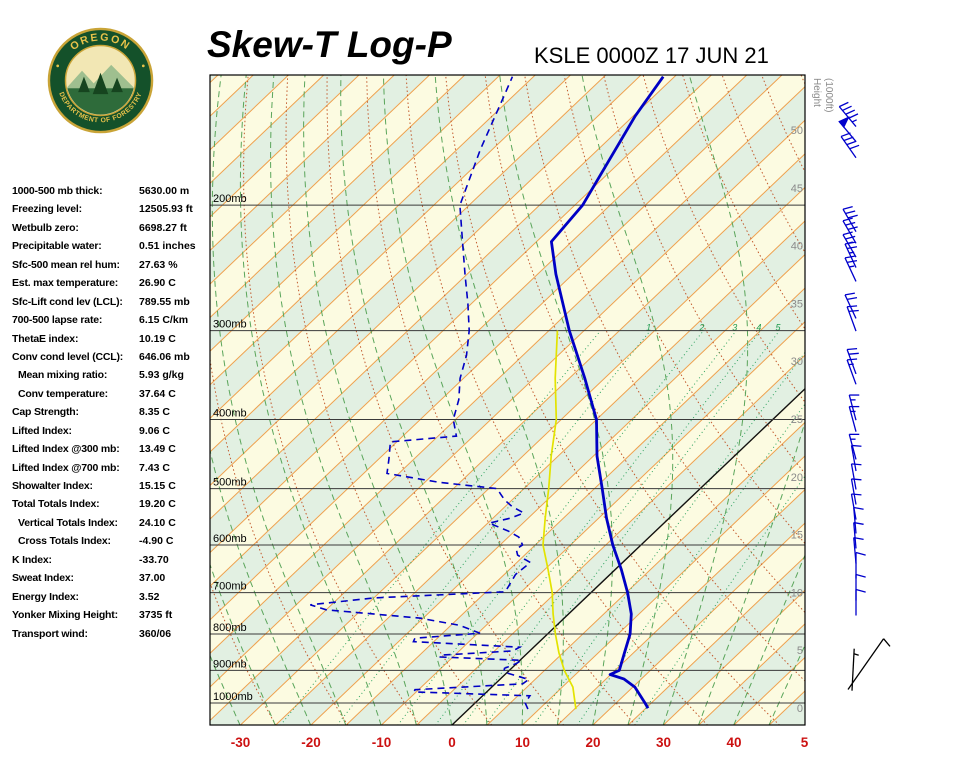 This screenshot has height=768, width=960. Describe the element at coordinates (157, 522) in the screenshot. I see `index-value: 24.10 C` at that location.